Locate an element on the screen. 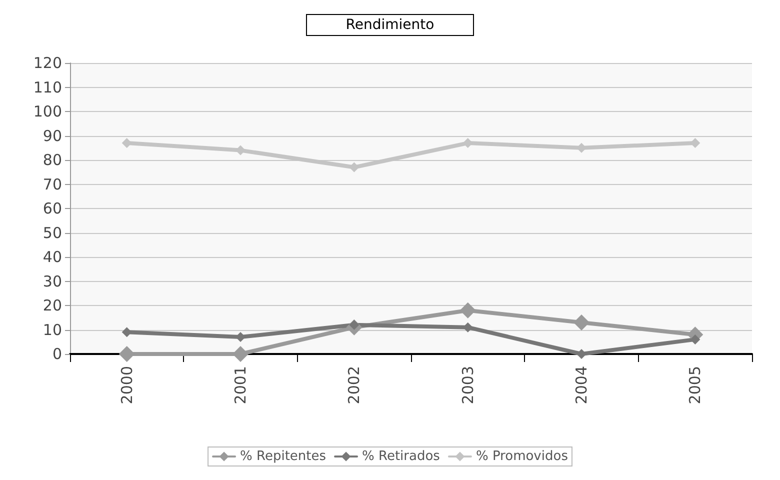 The height and width of the screenshot is (480, 780). y-tick-label: 70 is located at coordinates (52, 184).